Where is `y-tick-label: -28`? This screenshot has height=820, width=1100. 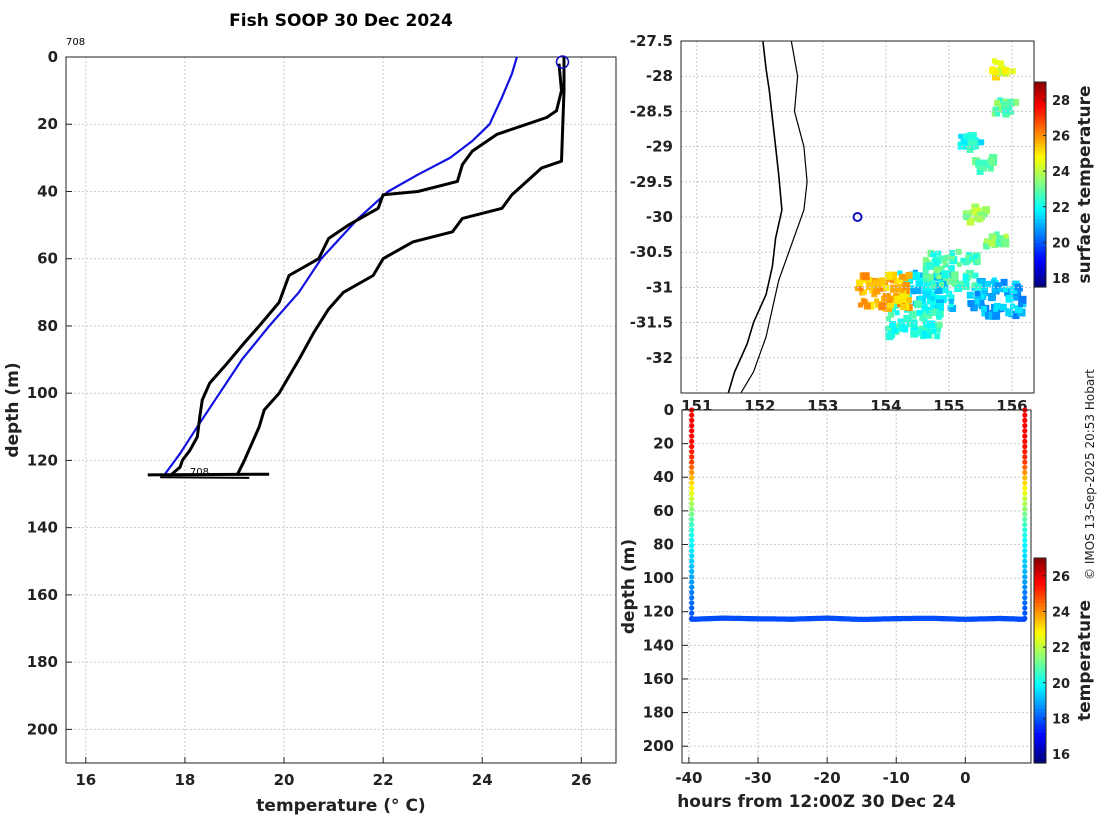 y-tick-label: -28 is located at coordinates (659, 76).